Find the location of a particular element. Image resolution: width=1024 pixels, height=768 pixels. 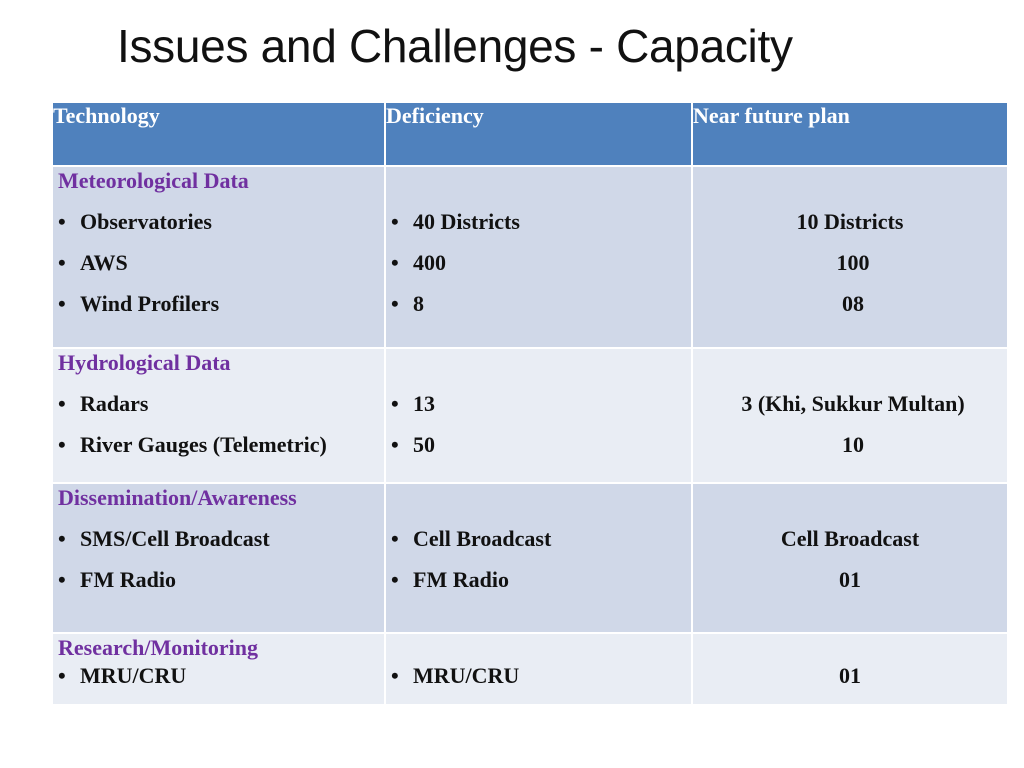

item-text: Observatories is located at coordinates (146, 221).